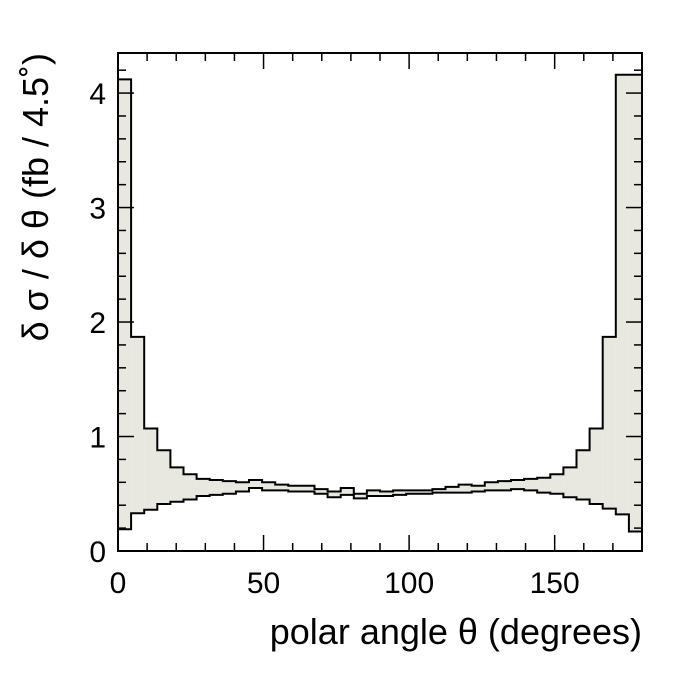 This screenshot has height=675, width=699. I want to click on y-tick-label-0: 0, so click(97, 552).